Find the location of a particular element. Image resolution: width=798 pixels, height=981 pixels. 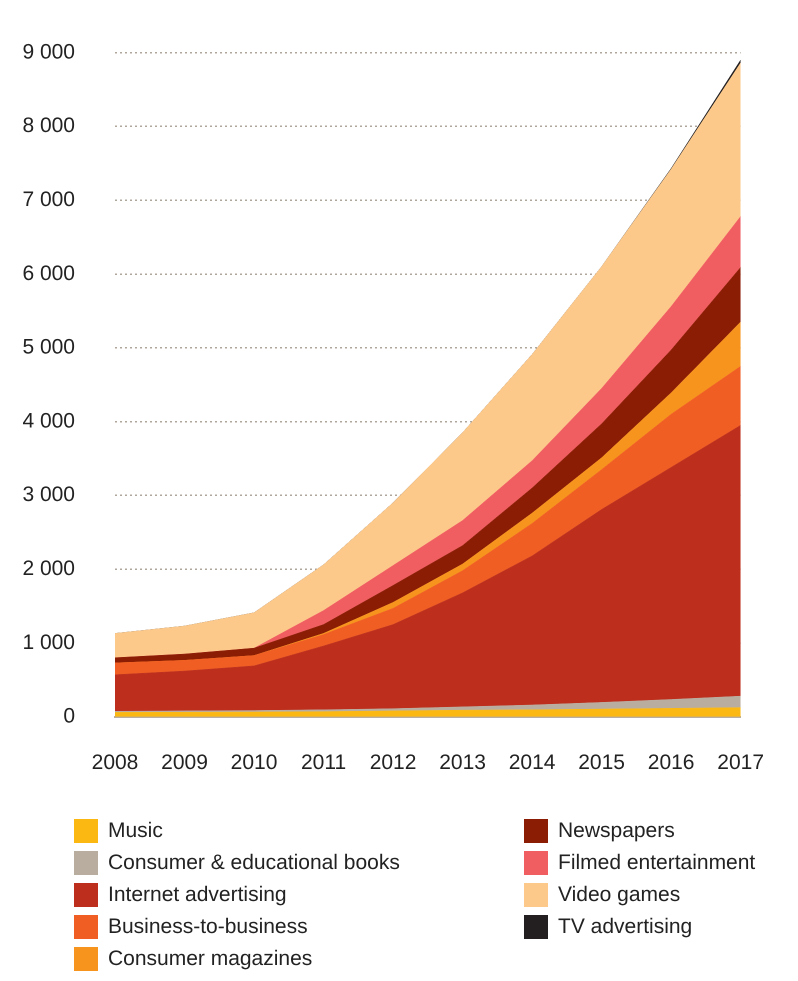

x-tick-label: 2015 is located at coordinates (601, 762).